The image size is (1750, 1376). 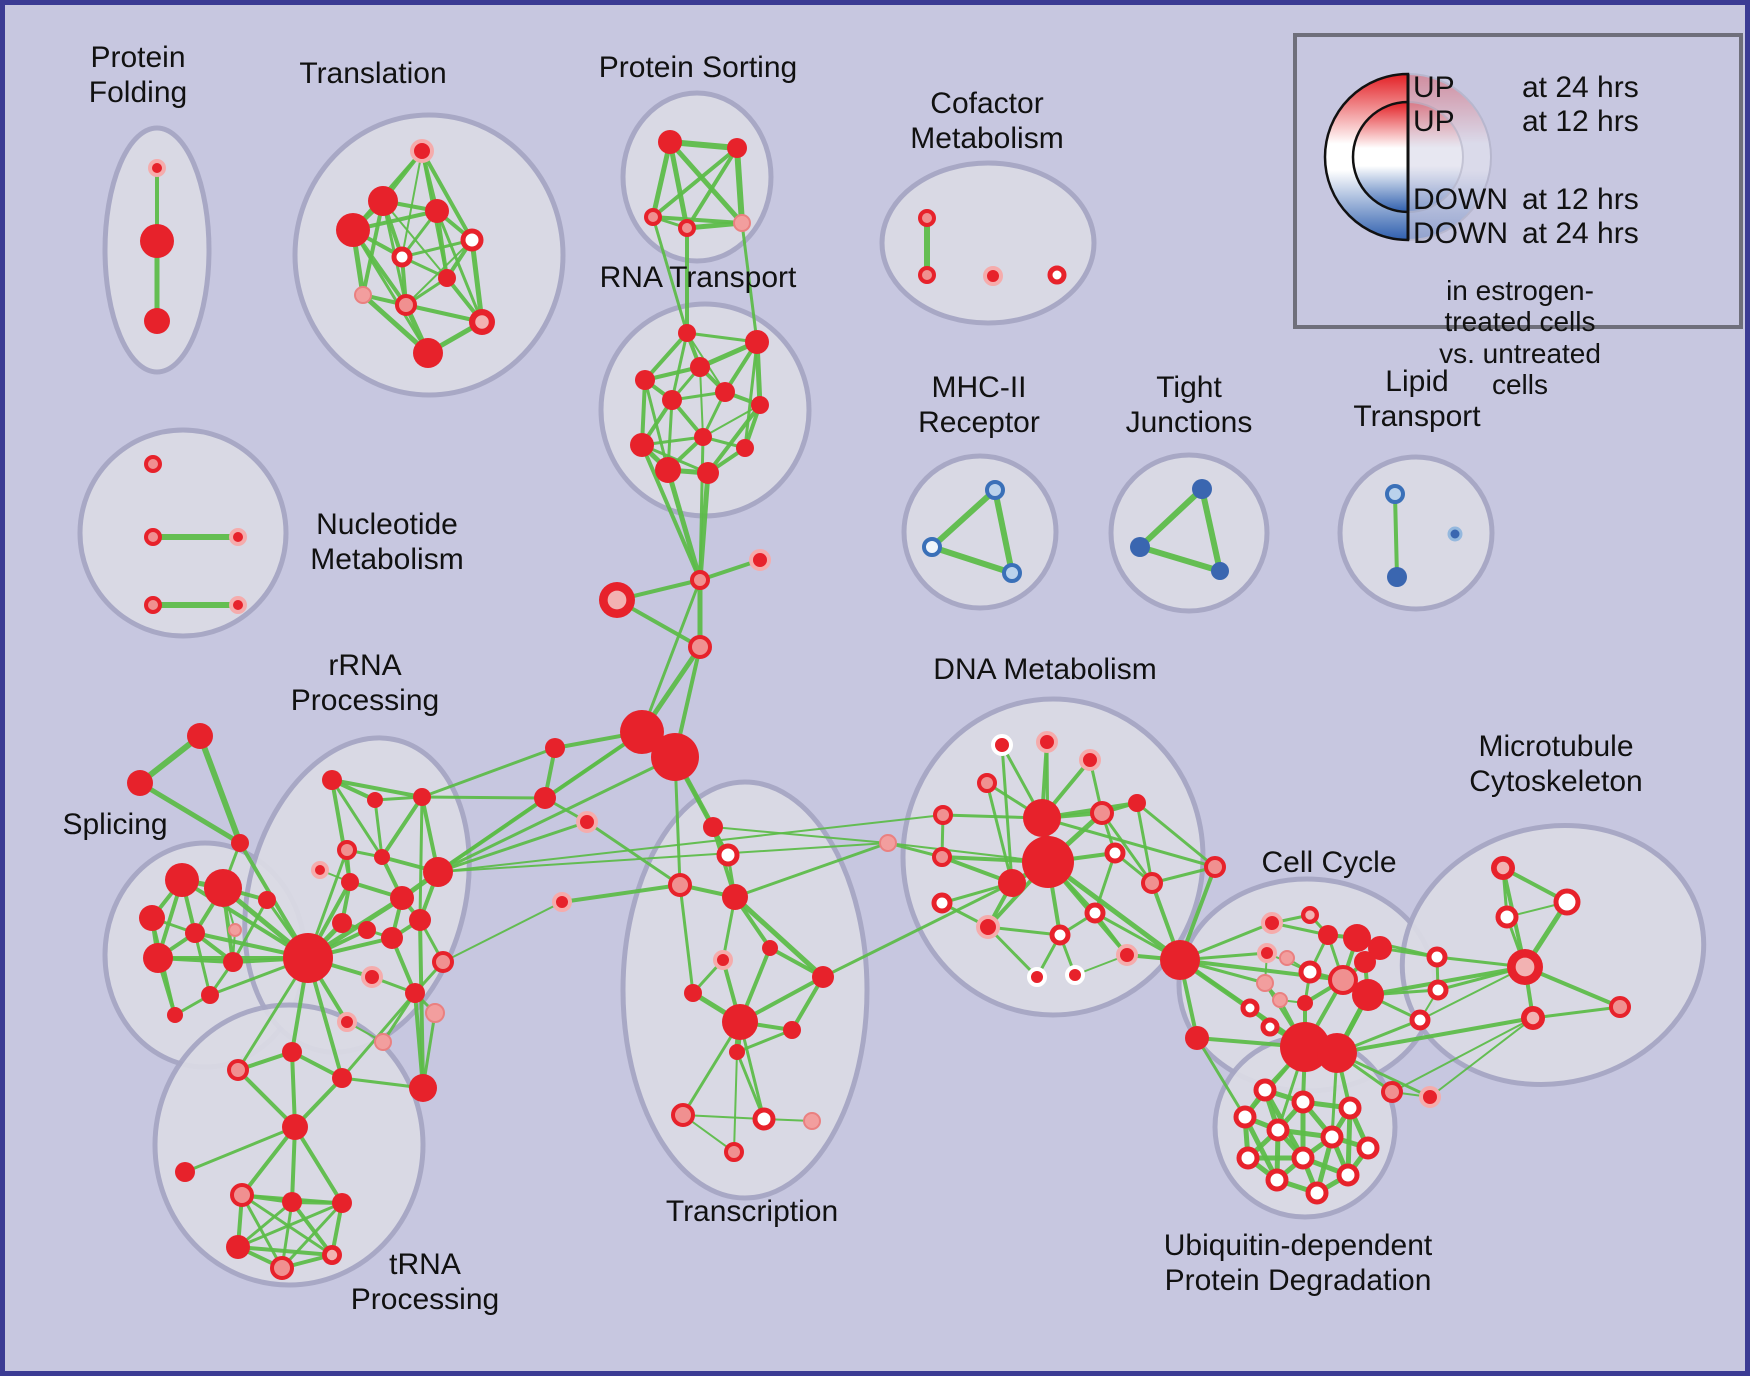 What do you see at coordinates (115, 824) in the screenshot?
I see `cluster-label-splicing: Splicing` at bounding box center [115, 824].